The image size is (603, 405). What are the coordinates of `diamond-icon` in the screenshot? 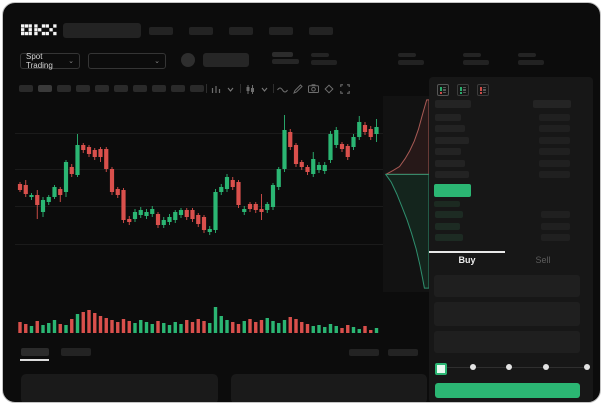 It's located at (329, 89).